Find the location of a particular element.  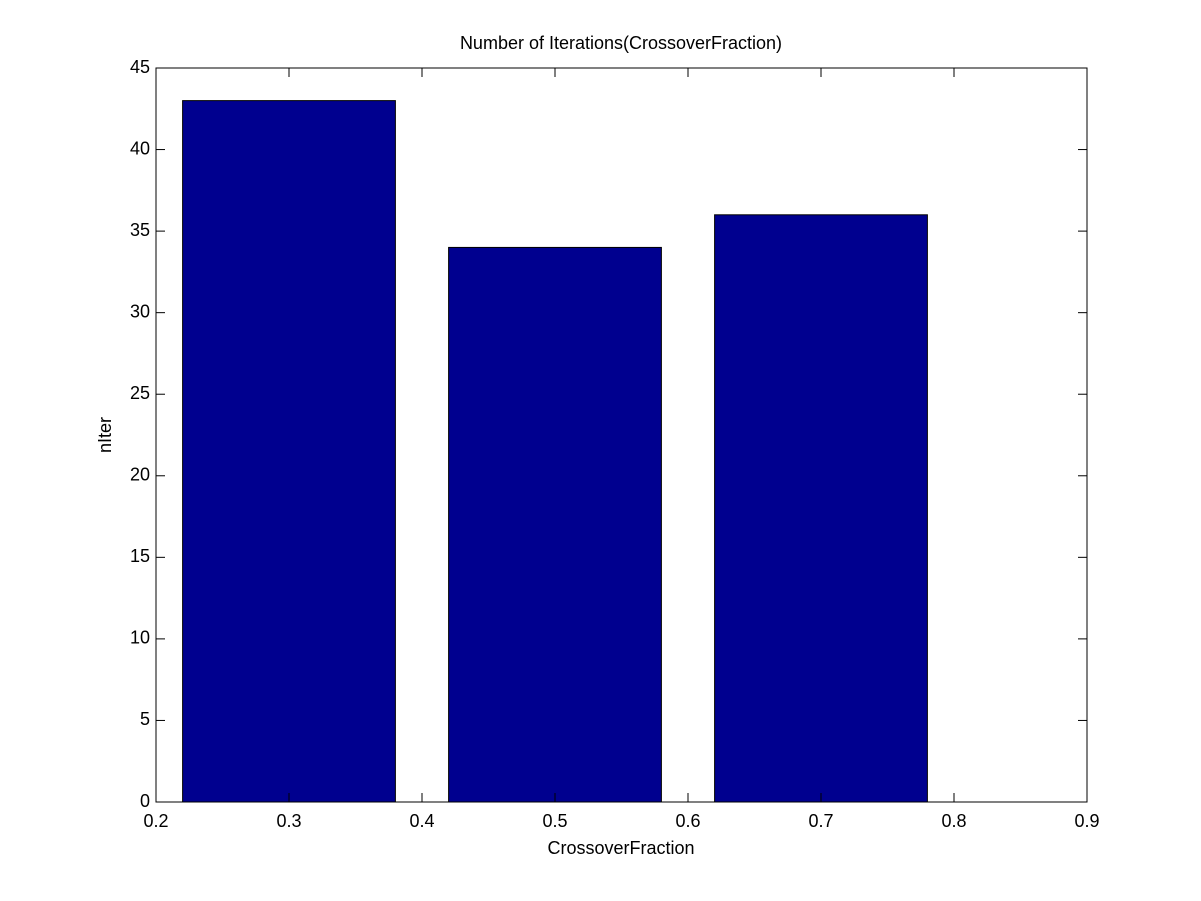

y-tick-label: 20 is located at coordinates (140, 475).